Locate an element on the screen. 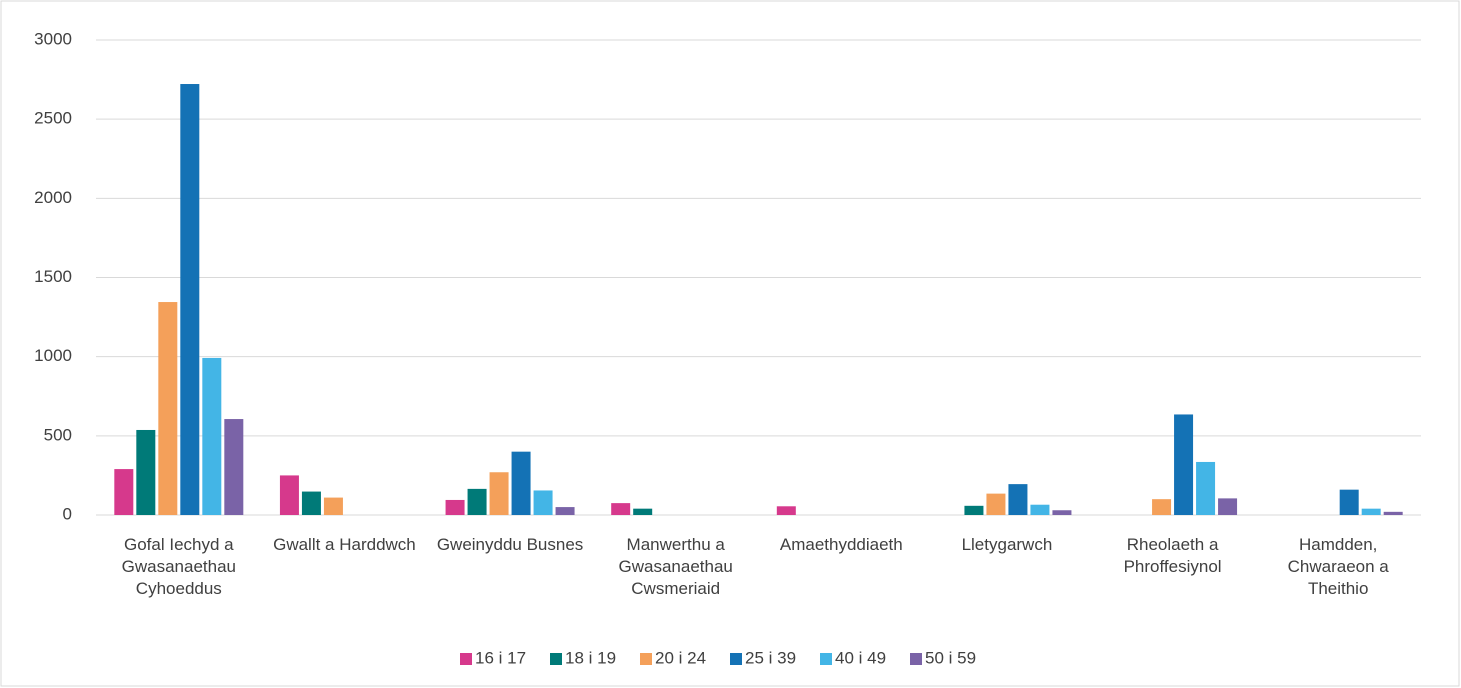  legend-label: 18 i 19 is located at coordinates (590, 657).